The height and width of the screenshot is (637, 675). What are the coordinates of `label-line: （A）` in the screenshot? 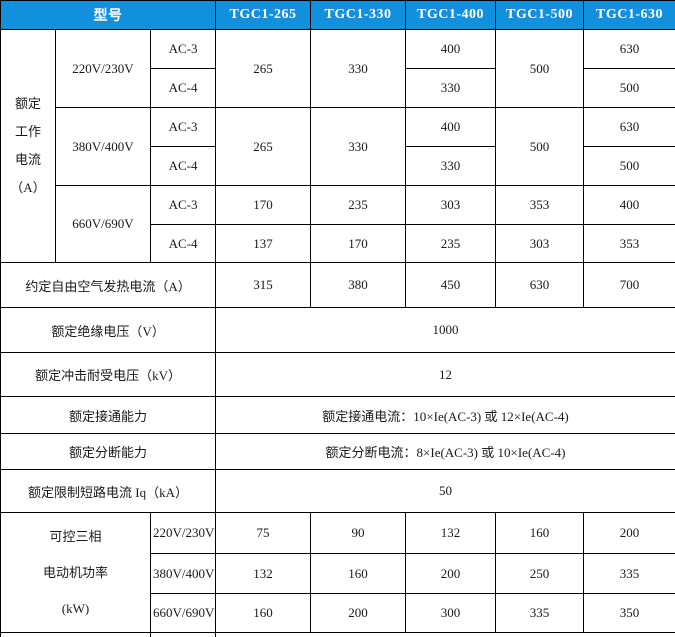 It's located at (28, 187).